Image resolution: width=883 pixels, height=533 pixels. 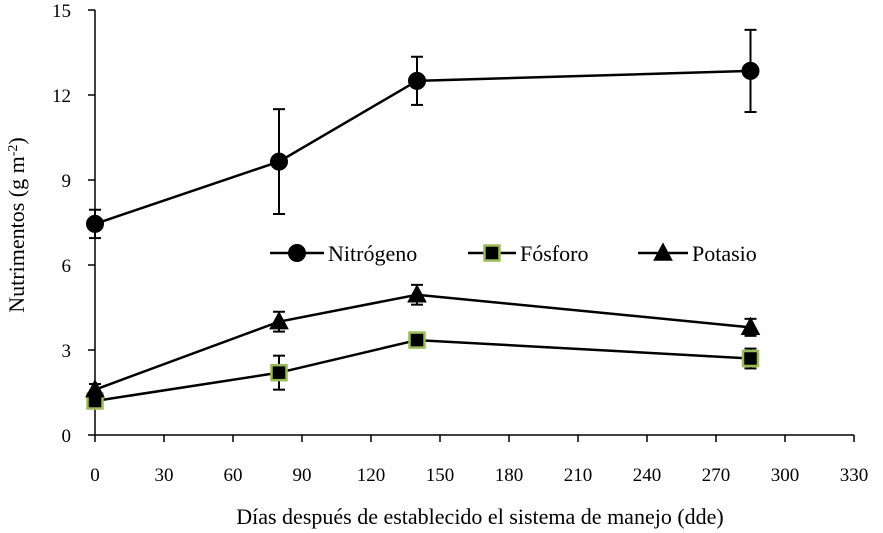 What do you see at coordinates (61, 96) in the screenshot?
I see `y-tick-label: 12` at bounding box center [61, 96].